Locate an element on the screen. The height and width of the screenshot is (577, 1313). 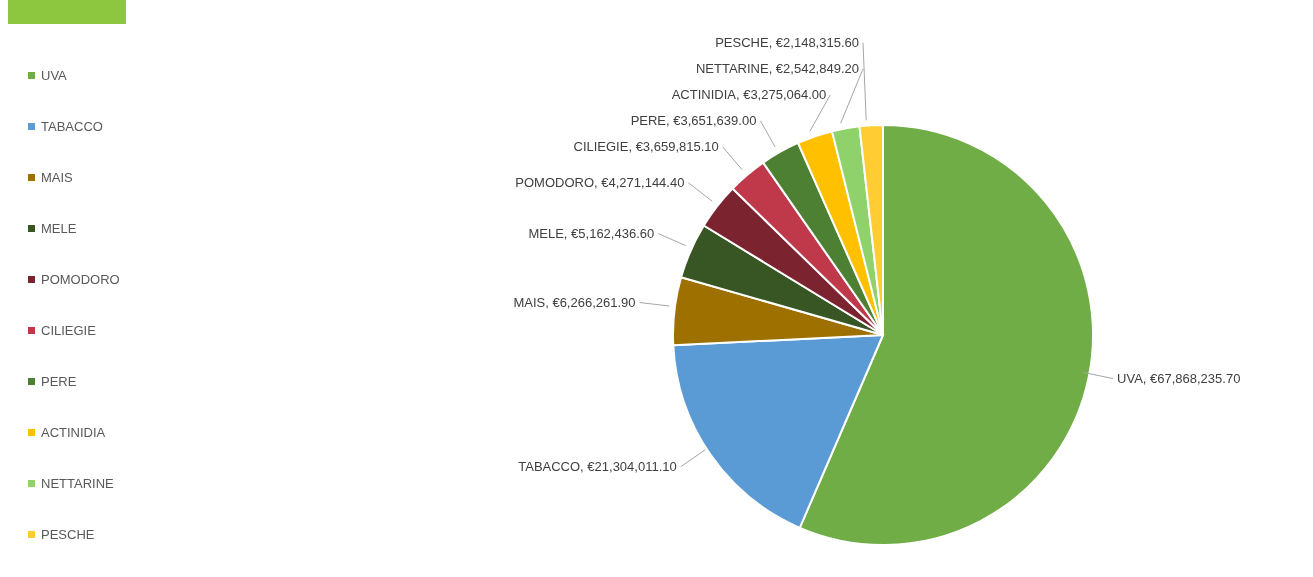
legend-label: POMODORO is located at coordinates (80, 279).